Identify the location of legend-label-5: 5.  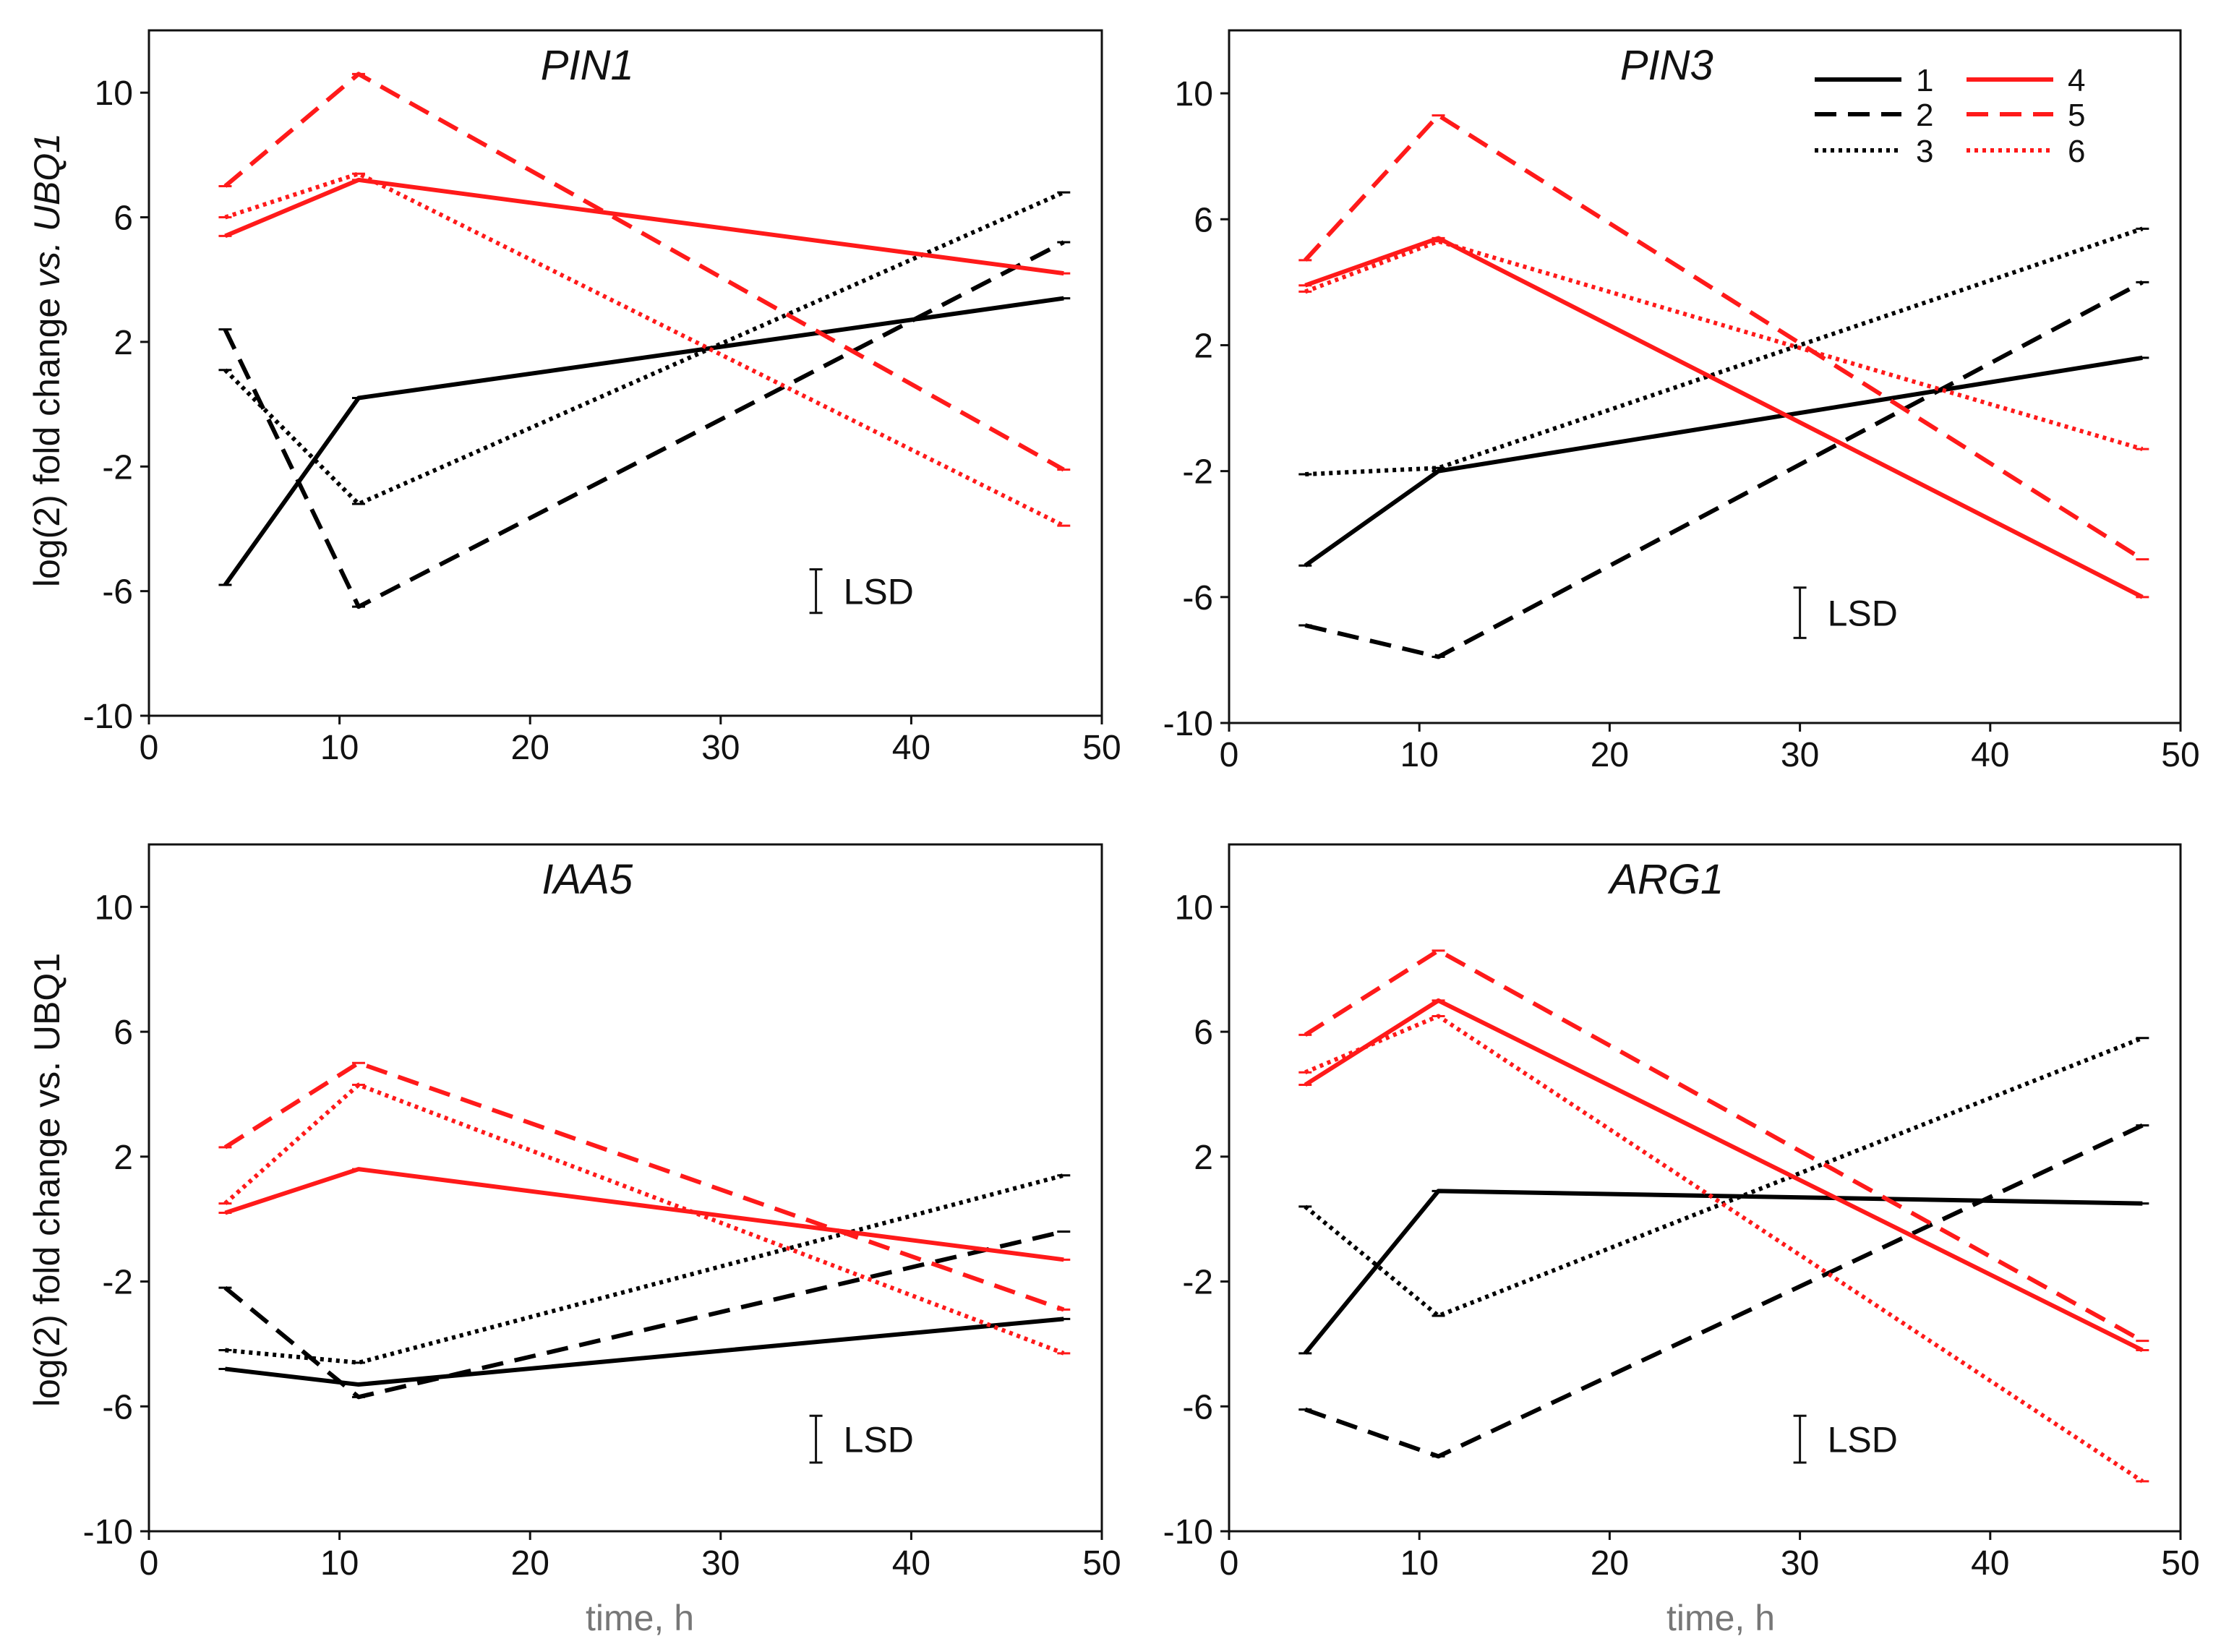
(2076, 116).